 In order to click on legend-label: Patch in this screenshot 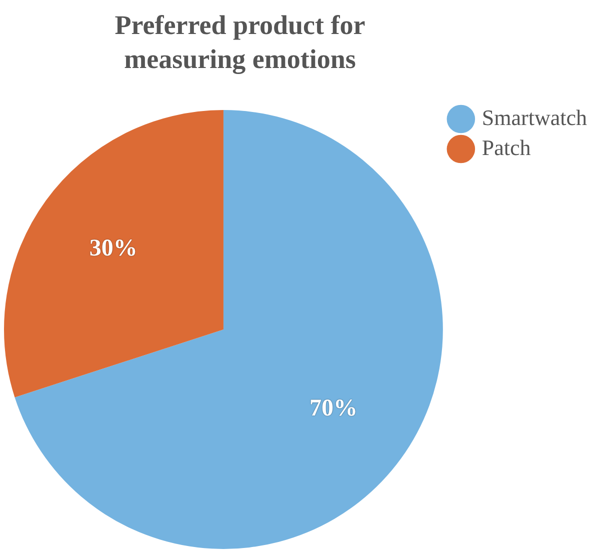, I will do `click(506, 147)`.